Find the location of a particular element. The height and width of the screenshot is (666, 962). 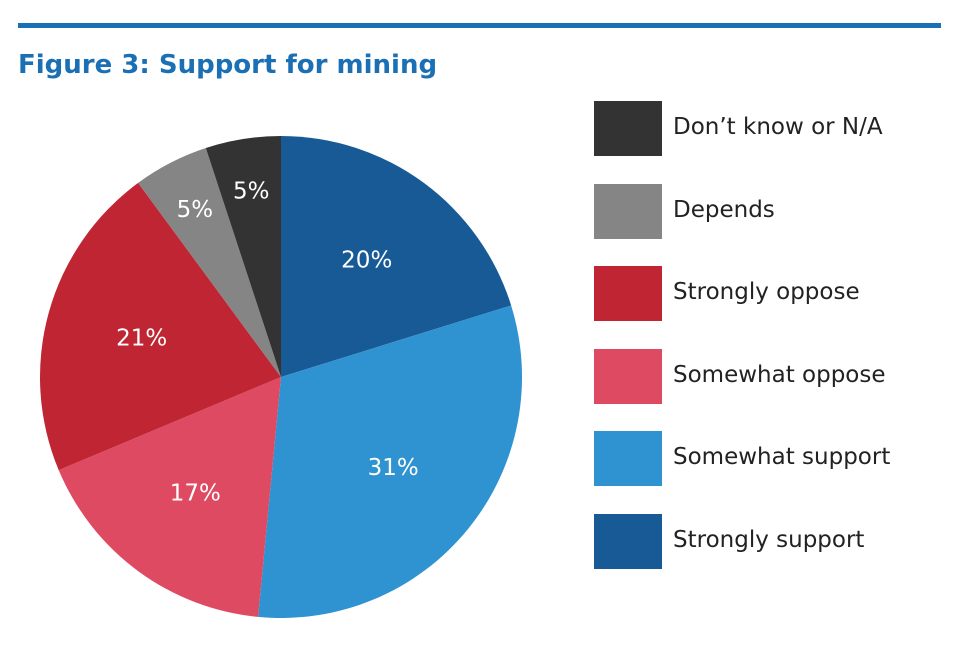

pie-slice-strongly-oppose is located at coordinates (160, 326).